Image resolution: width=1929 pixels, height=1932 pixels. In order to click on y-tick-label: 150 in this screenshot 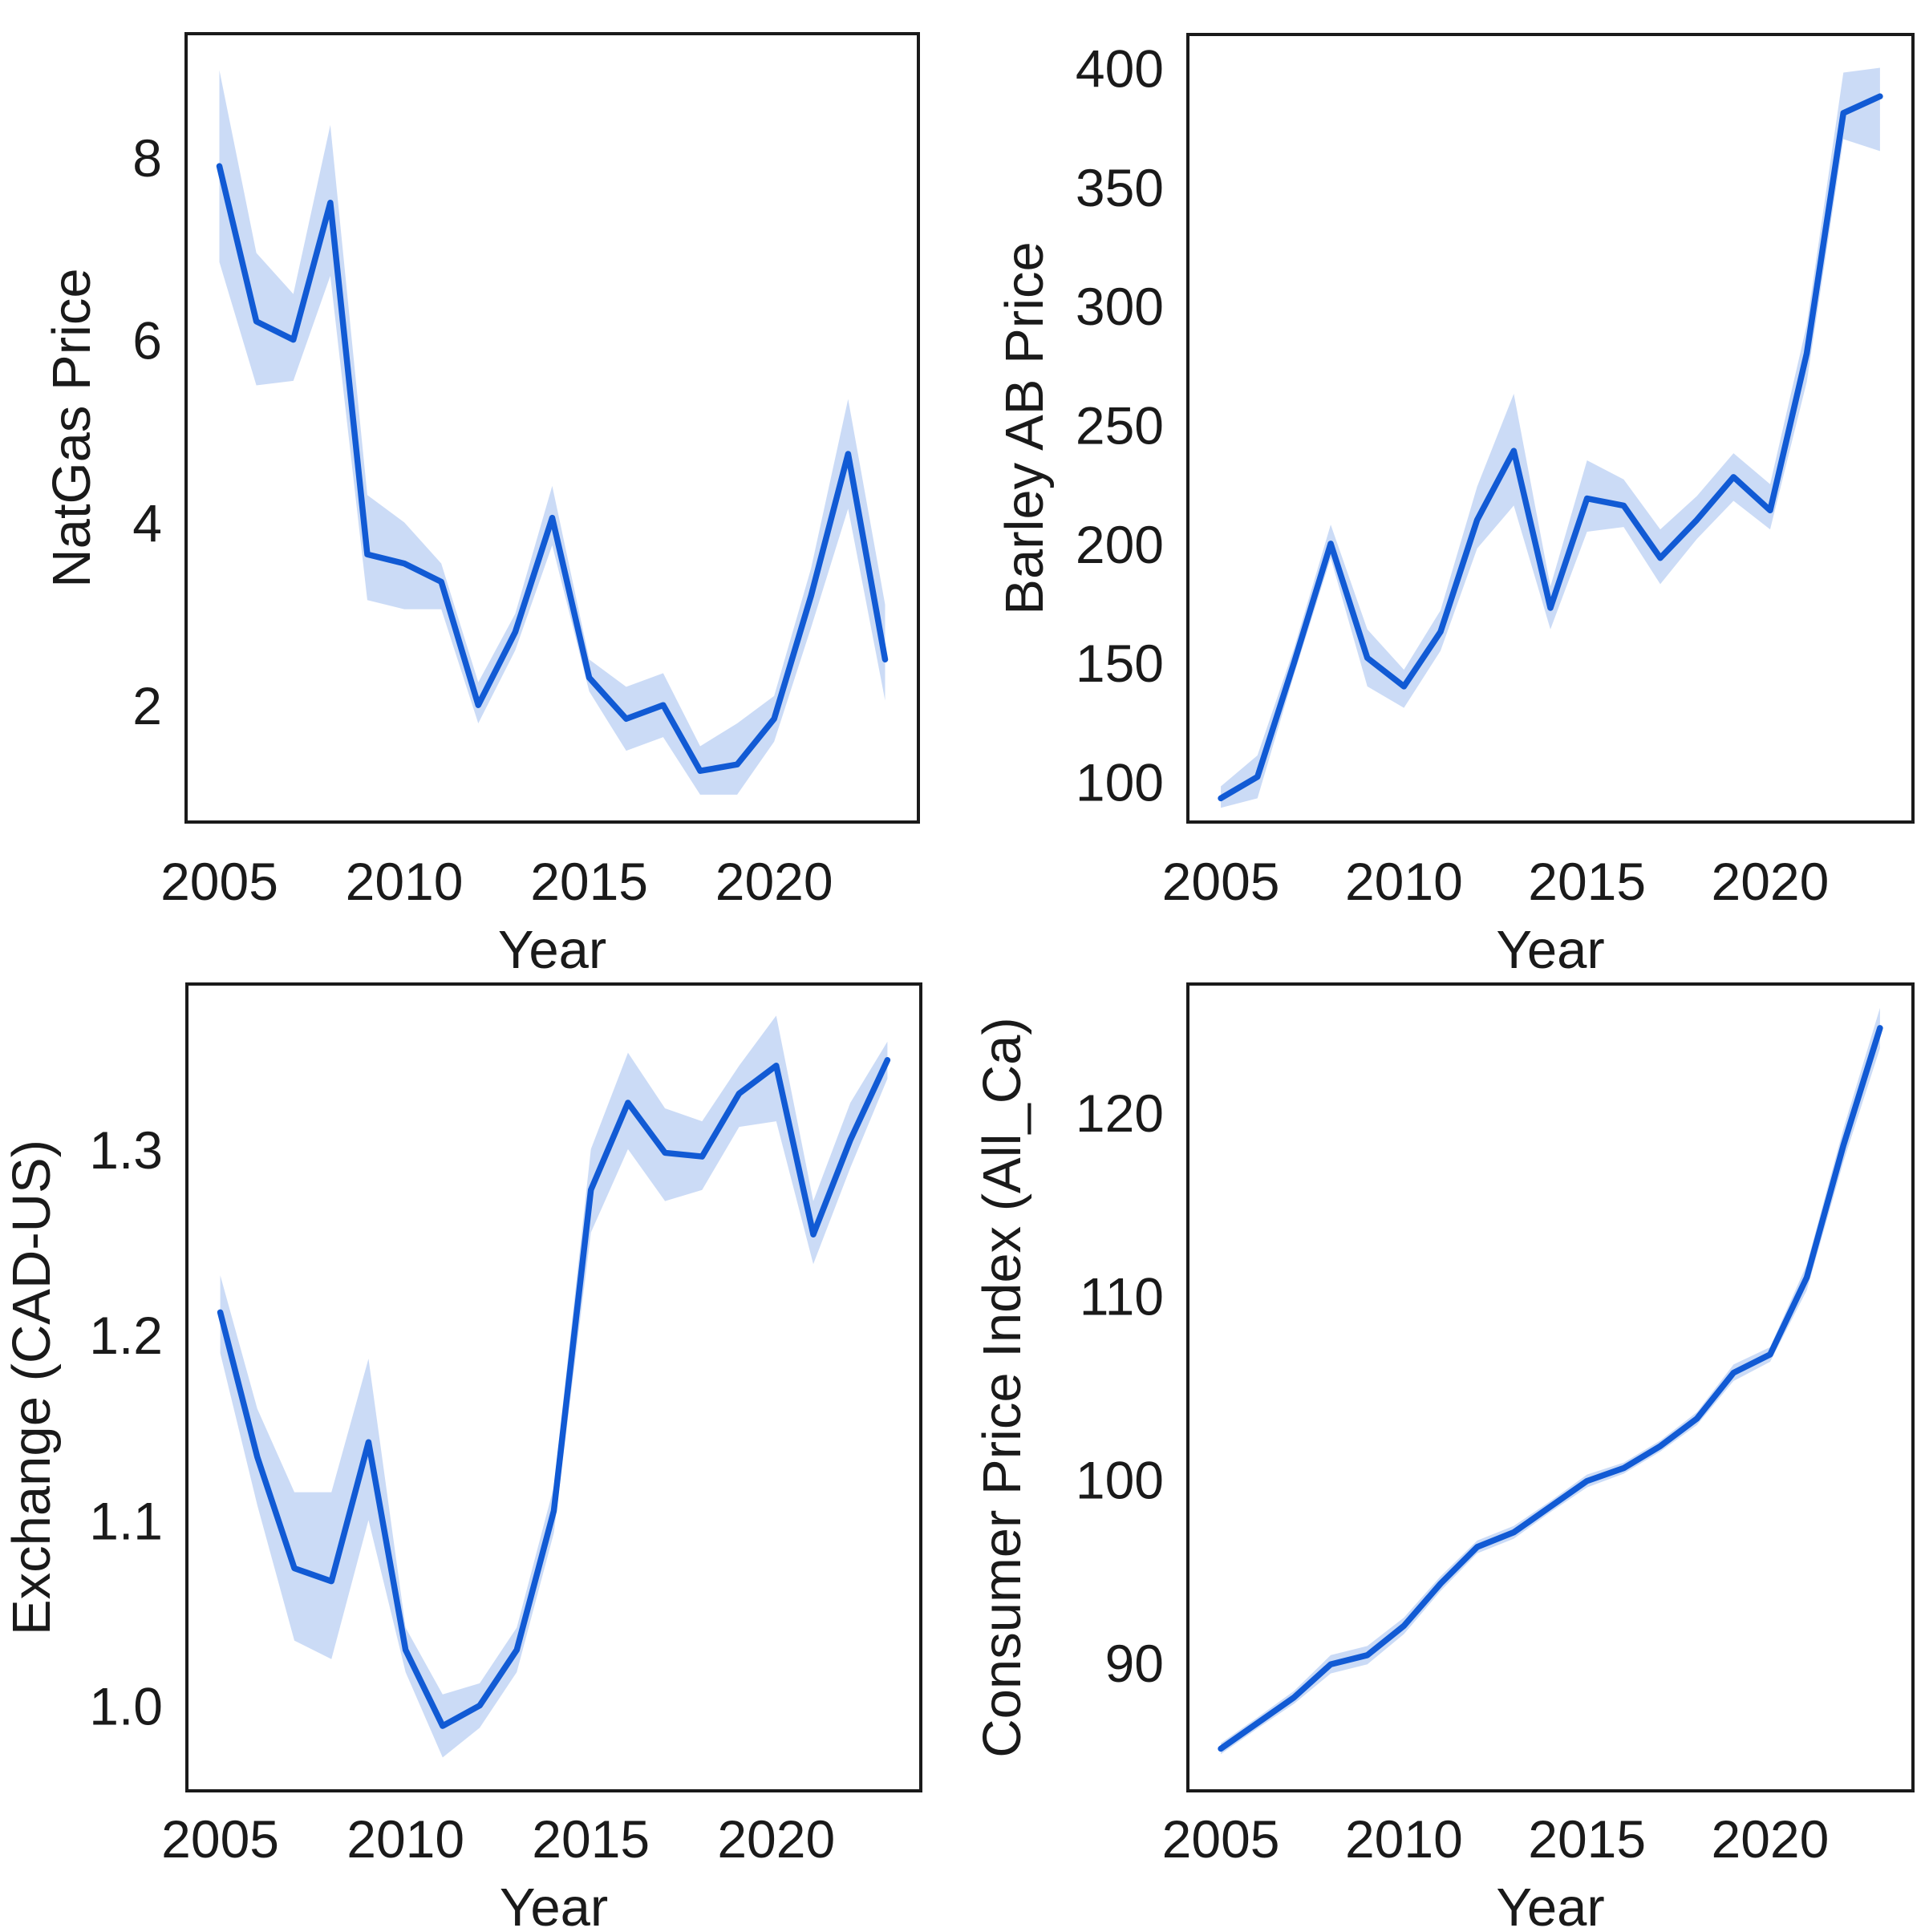, I will do `click(1120, 663)`.